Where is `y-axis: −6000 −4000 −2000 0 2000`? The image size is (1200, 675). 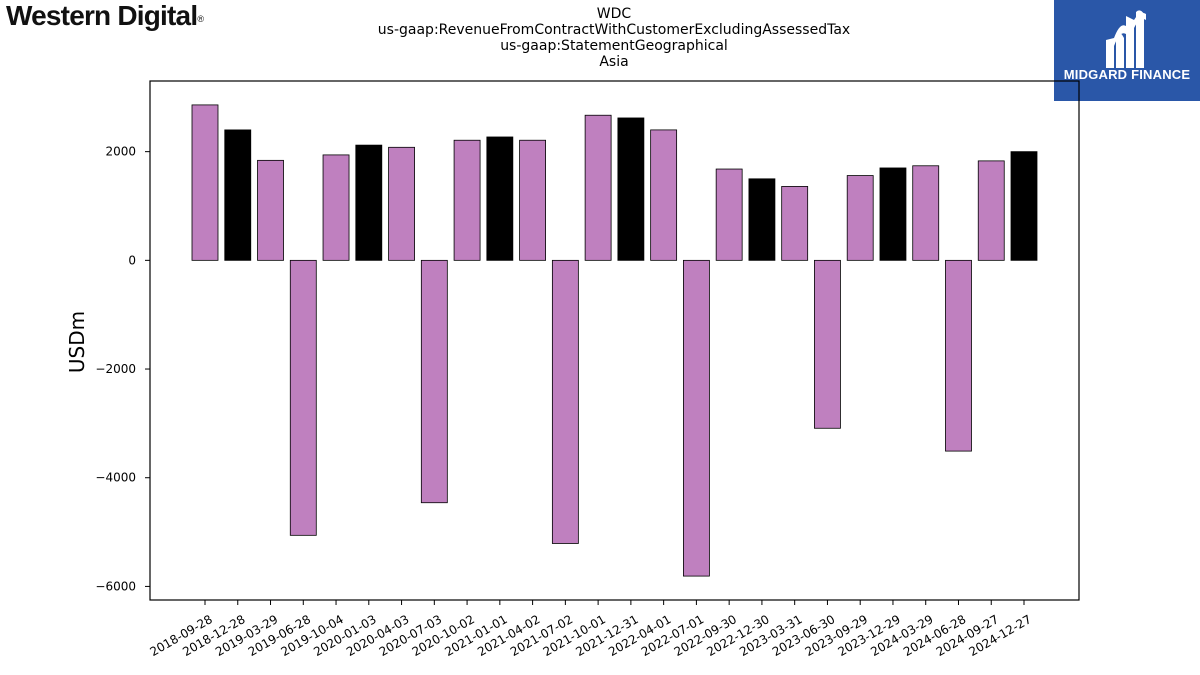 y-axis: −6000 −4000 −2000 0 2000 is located at coordinates (122, 369).